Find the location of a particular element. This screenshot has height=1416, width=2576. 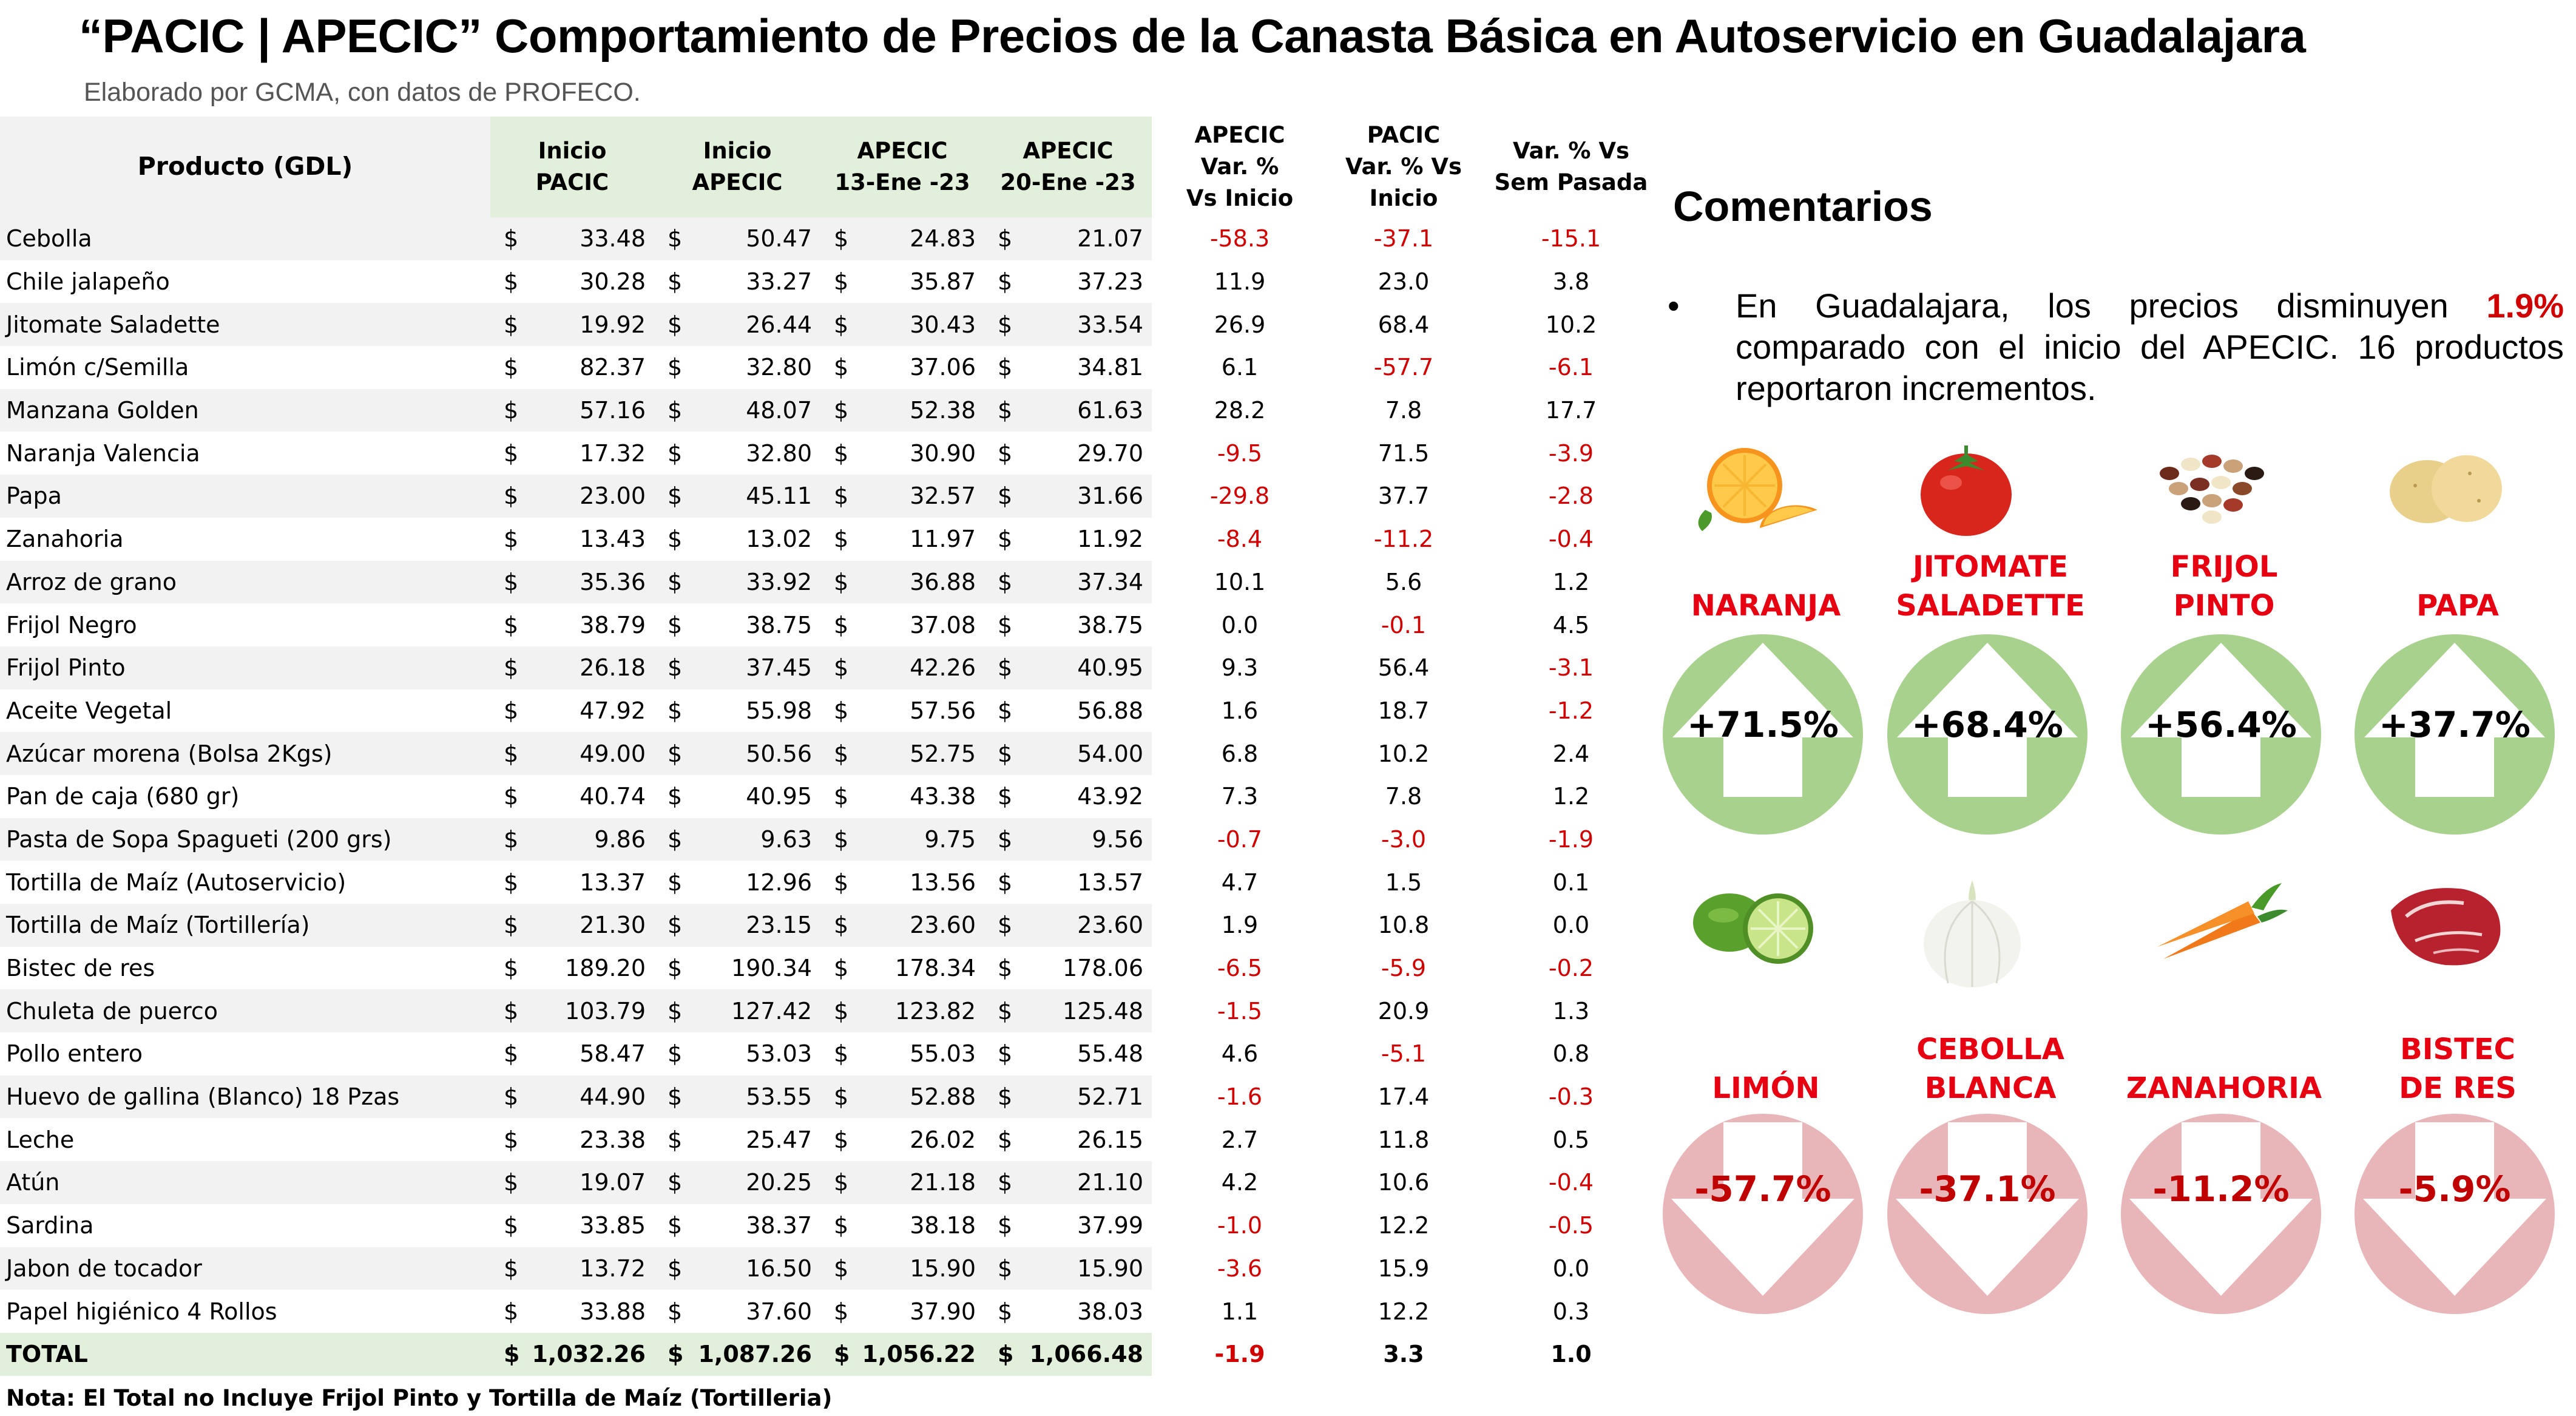

price-cell: $190.34 is located at coordinates (740, 969).